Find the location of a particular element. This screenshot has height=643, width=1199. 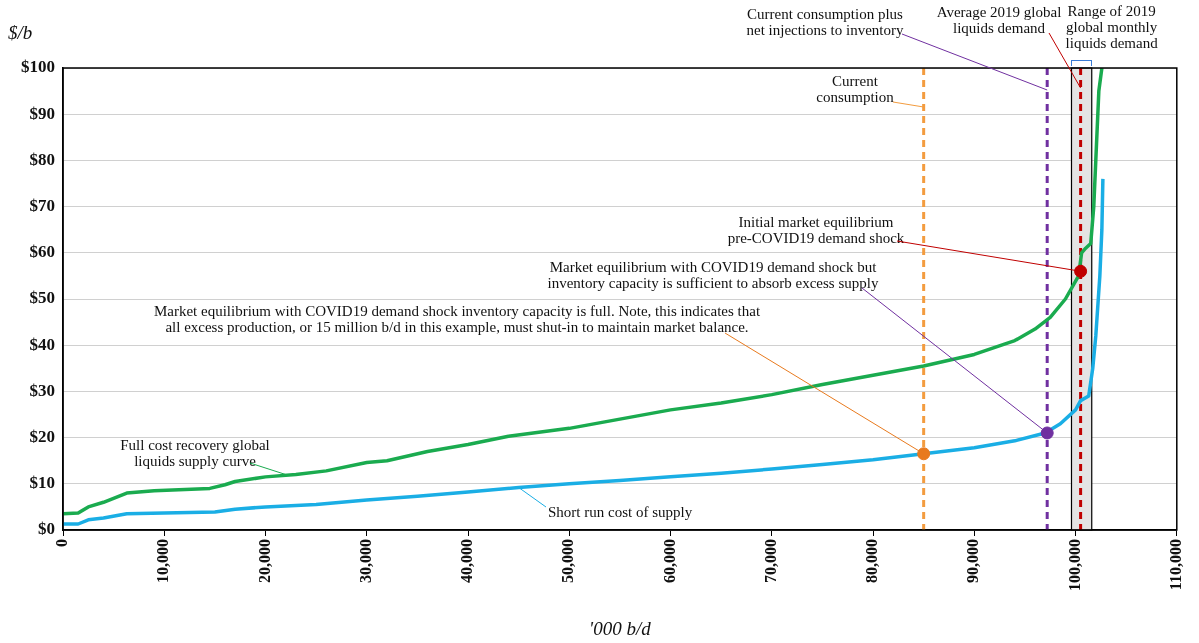

y-tick-label: $50 is located at coordinates (42, 298).